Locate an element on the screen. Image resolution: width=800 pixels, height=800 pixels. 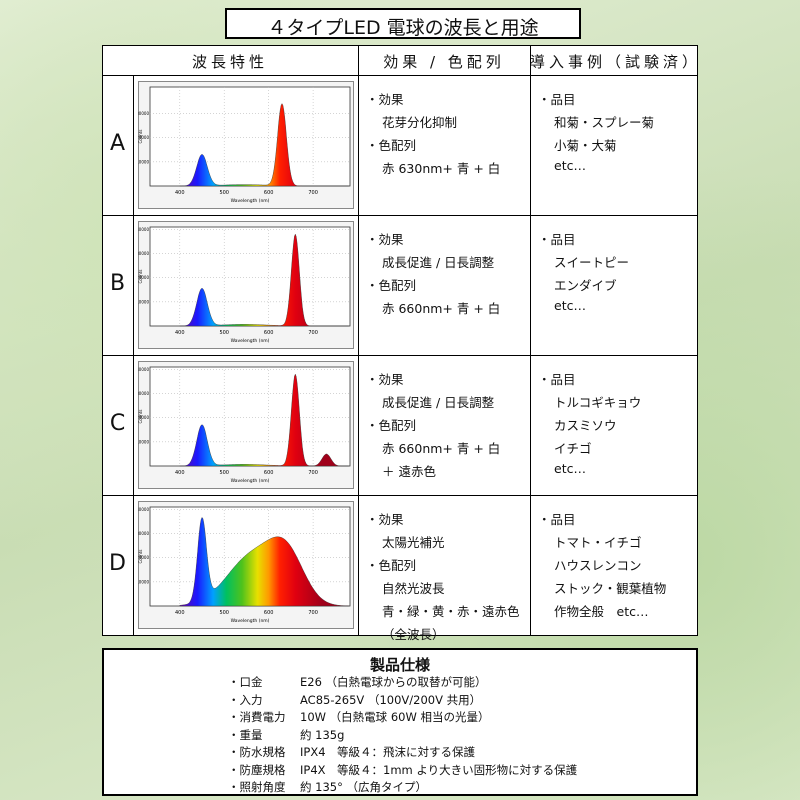
spec-label: ・入力 is located at coordinates (245, 699).